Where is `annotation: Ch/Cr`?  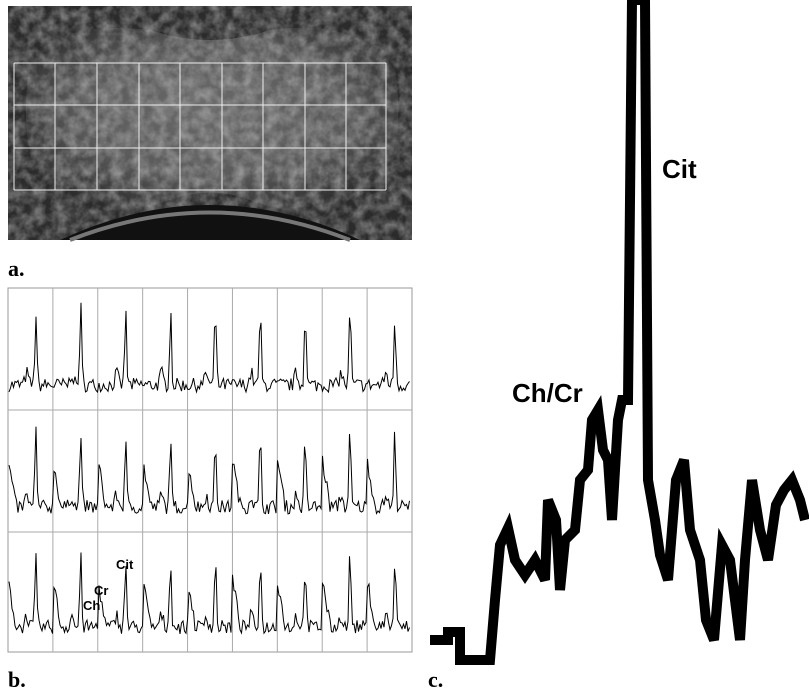
annotation: Ch/Cr is located at coordinates (547, 393).